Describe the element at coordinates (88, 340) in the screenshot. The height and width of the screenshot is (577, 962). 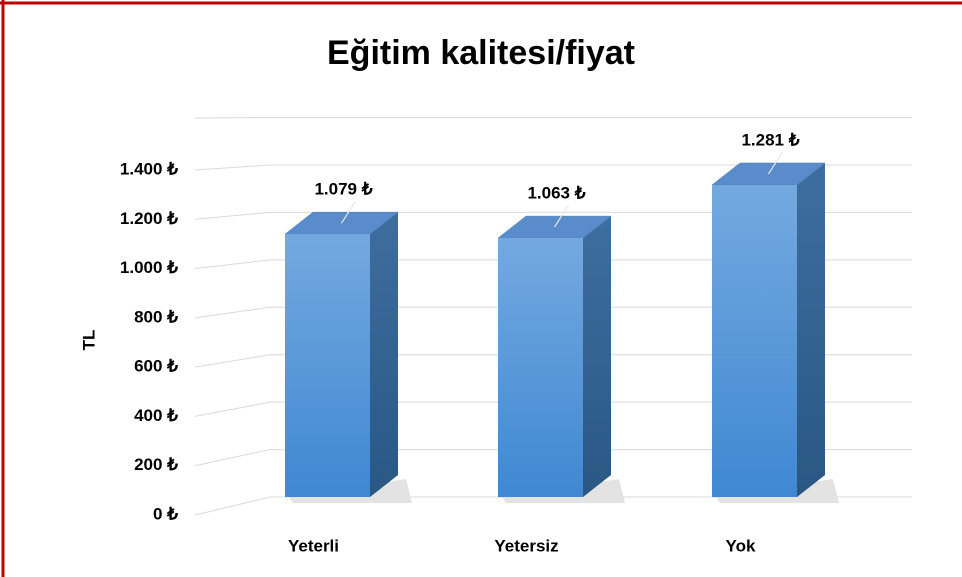
I see `y-axis-label: TL` at that location.